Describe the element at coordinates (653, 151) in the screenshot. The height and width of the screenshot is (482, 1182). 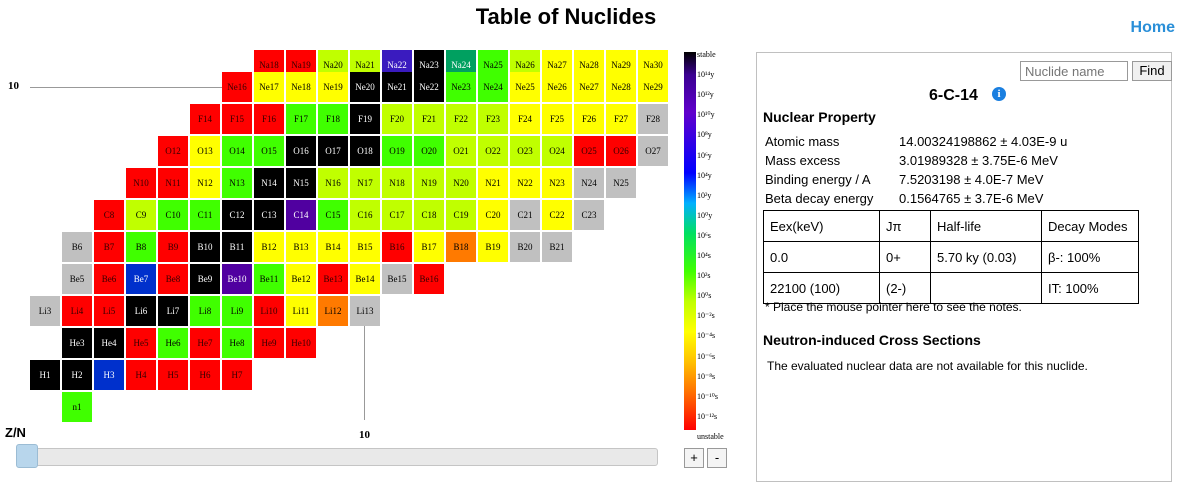
I see `nuclide-cell: O27` at that location.